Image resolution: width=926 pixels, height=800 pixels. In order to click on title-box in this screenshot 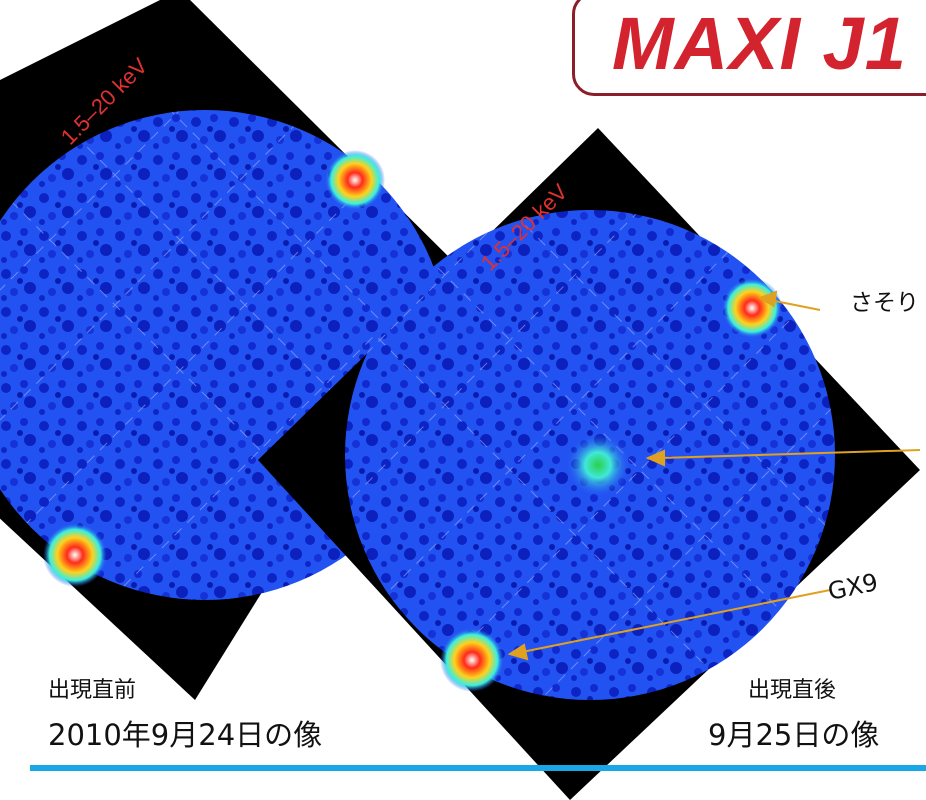, I will do `click(749, 48)`.